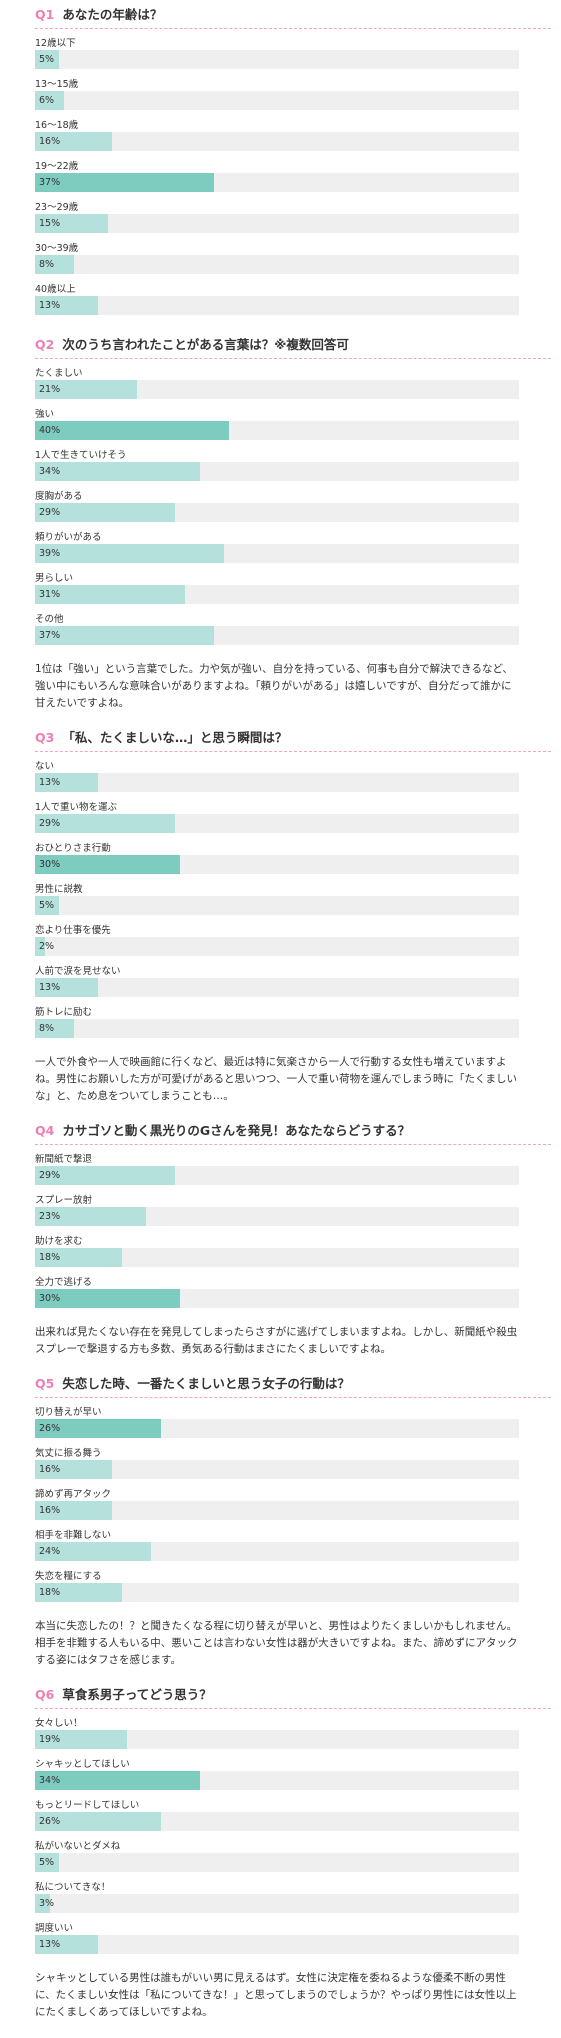 The image size is (561, 2038). I want to click on result-percent: 8%, so click(47, 1028).